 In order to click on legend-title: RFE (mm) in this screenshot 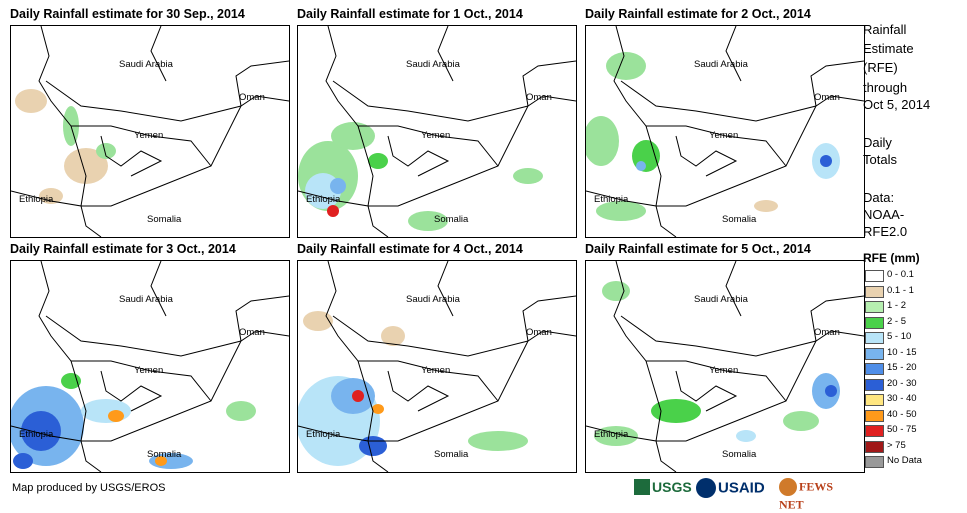, I will do `click(891, 258)`.